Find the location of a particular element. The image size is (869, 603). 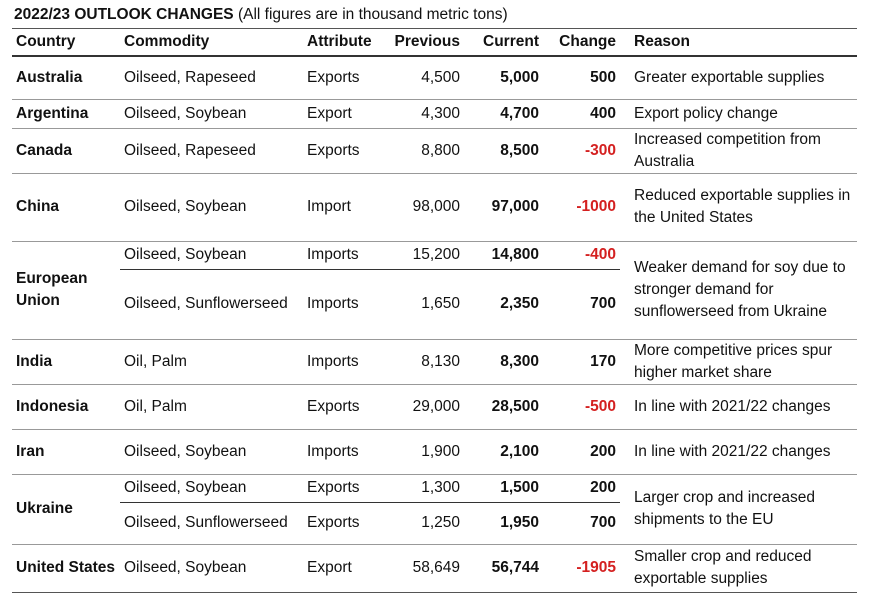

attribute-cell: Import is located at coordinates (343, 206).